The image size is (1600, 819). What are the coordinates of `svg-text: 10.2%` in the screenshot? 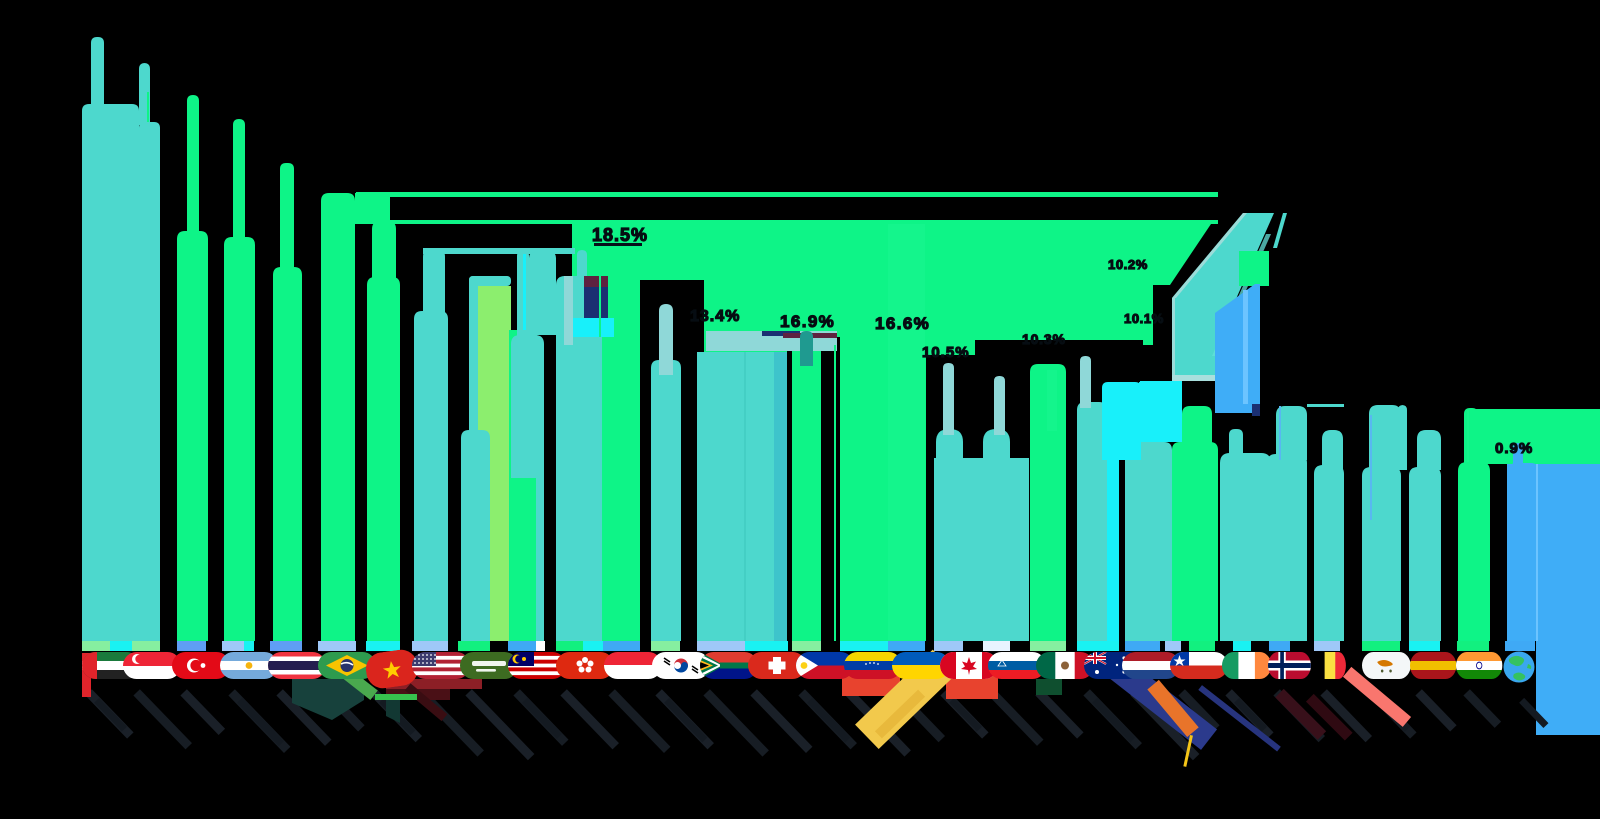 It's located at (1128, 264).